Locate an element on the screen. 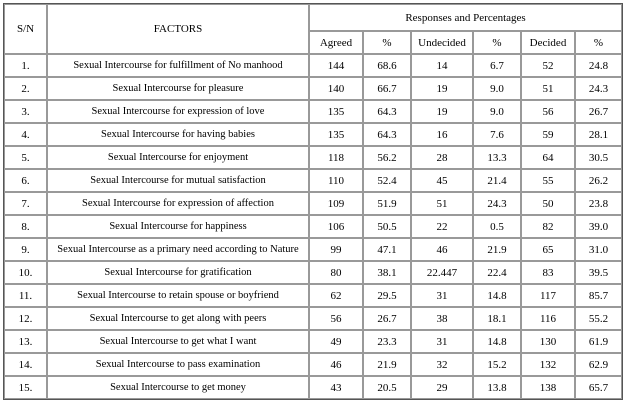  table-cell: 51.9 is located at coordinates (387, 203).